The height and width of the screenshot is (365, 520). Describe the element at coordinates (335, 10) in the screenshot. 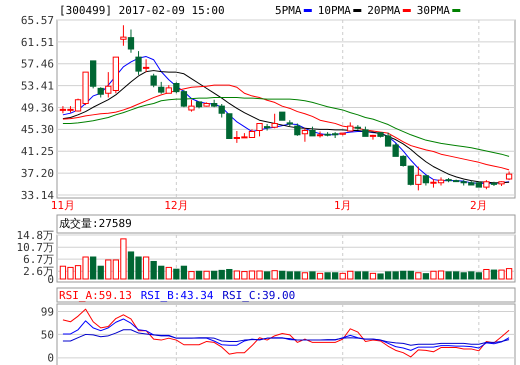

I see `legend-label: 10PMA` at that location.